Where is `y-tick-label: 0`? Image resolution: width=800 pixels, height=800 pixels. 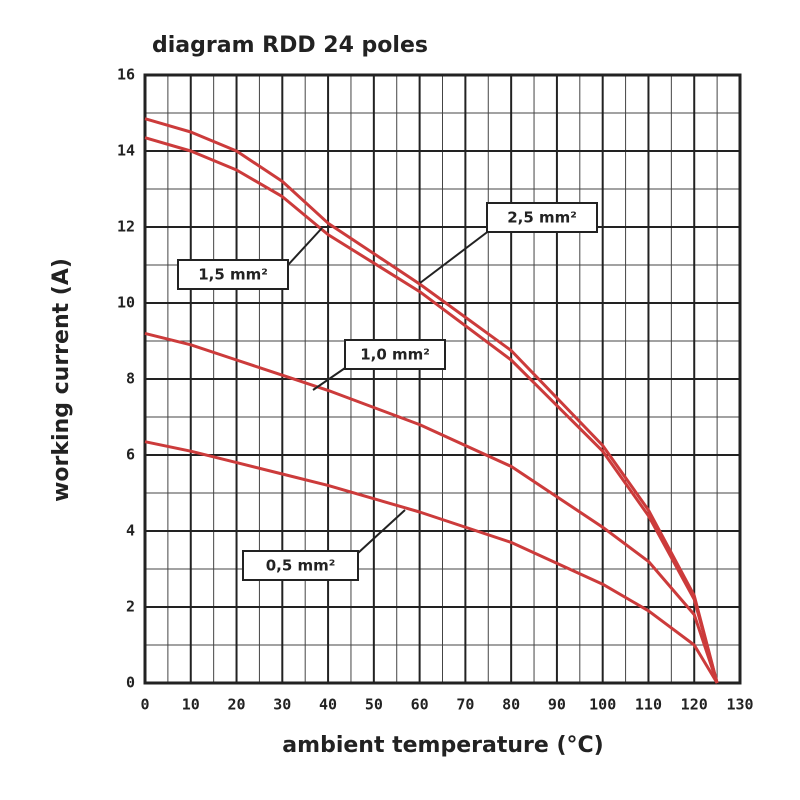 y-tick-label: 0 is located at coordinates (130, 683).